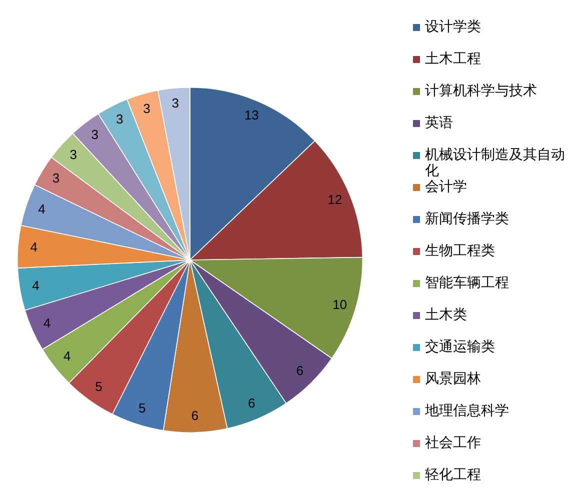 The height and width of the screenshot is (502, 578). What do you see at coordinates (453, 475) in the screenshot?
I see `legend-label: 轻化工程` at bounding box center [453, 475].